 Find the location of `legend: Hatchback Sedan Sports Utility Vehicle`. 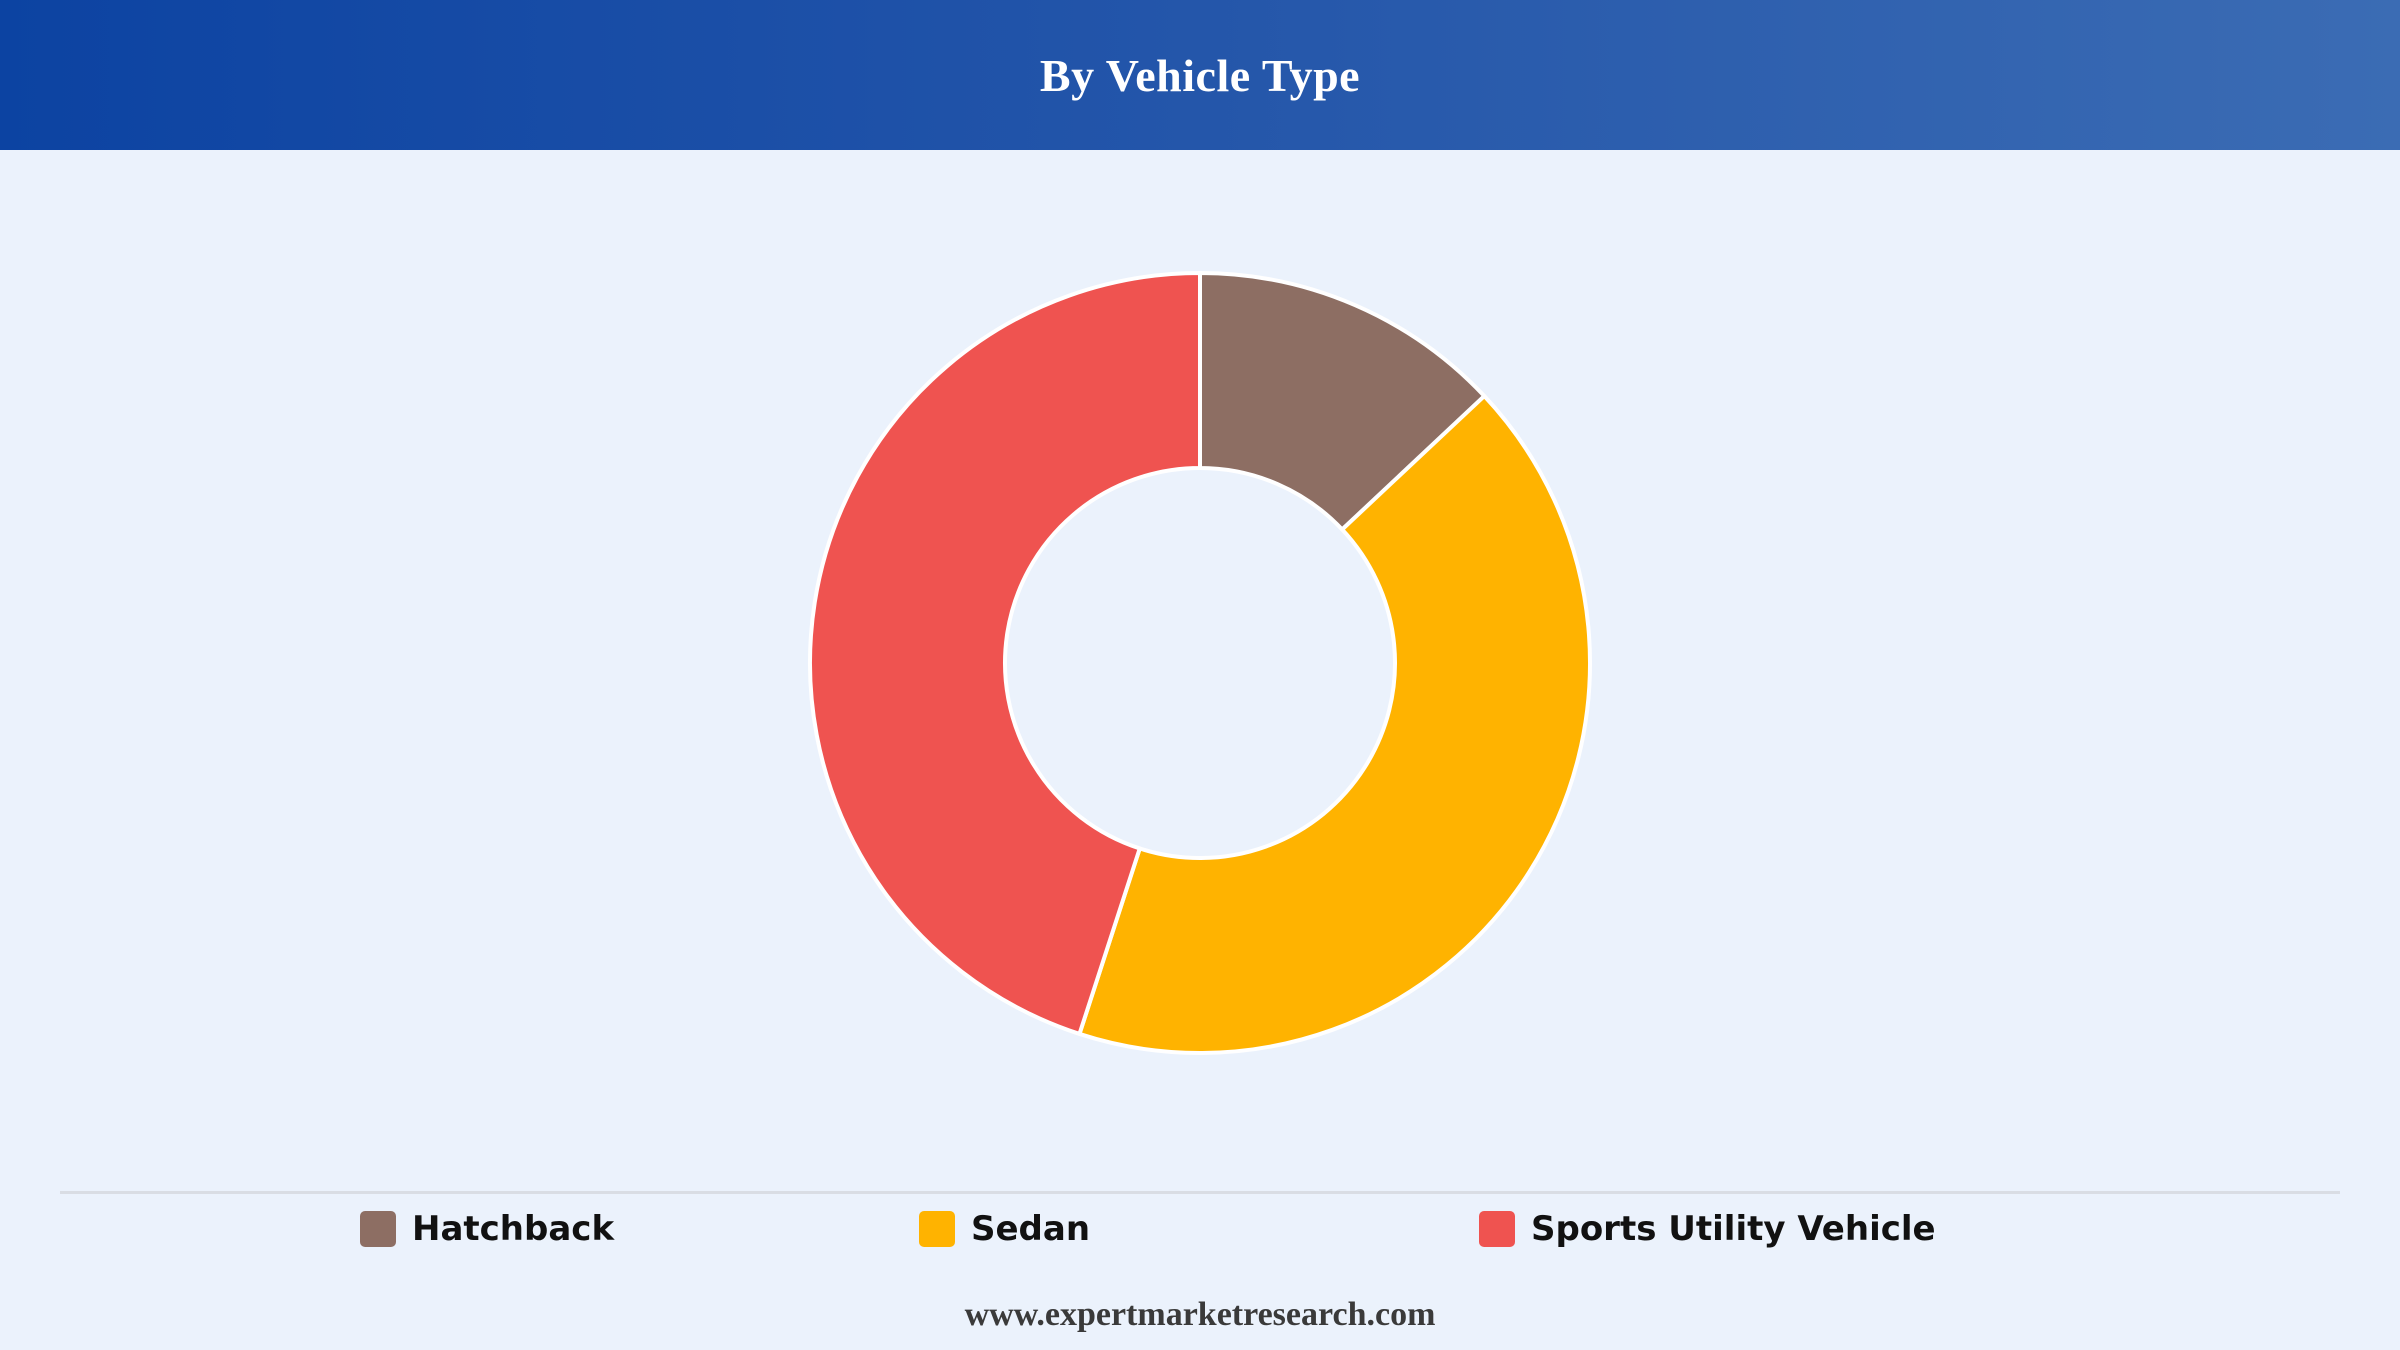

legend: Hatchback Sedan Sports Utility Vehicle is located at coordinates (1200, 1229).